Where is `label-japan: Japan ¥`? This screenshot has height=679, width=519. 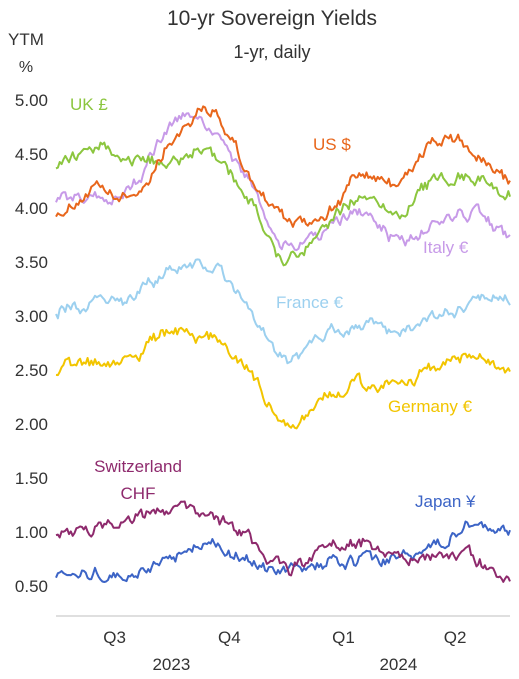 label-japan: Japan ¥ is located at coordinates (445, 501).